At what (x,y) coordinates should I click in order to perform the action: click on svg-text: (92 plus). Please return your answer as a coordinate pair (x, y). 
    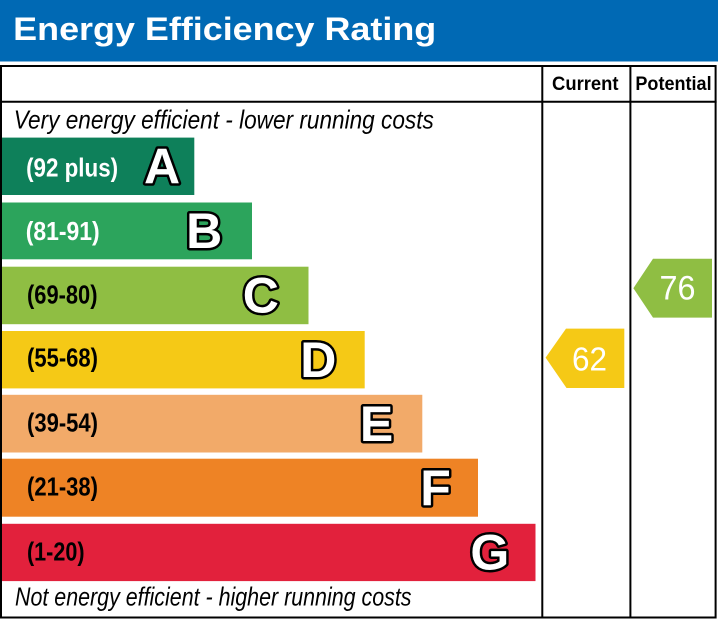
    Looking at the image, I should click on (72, 168).